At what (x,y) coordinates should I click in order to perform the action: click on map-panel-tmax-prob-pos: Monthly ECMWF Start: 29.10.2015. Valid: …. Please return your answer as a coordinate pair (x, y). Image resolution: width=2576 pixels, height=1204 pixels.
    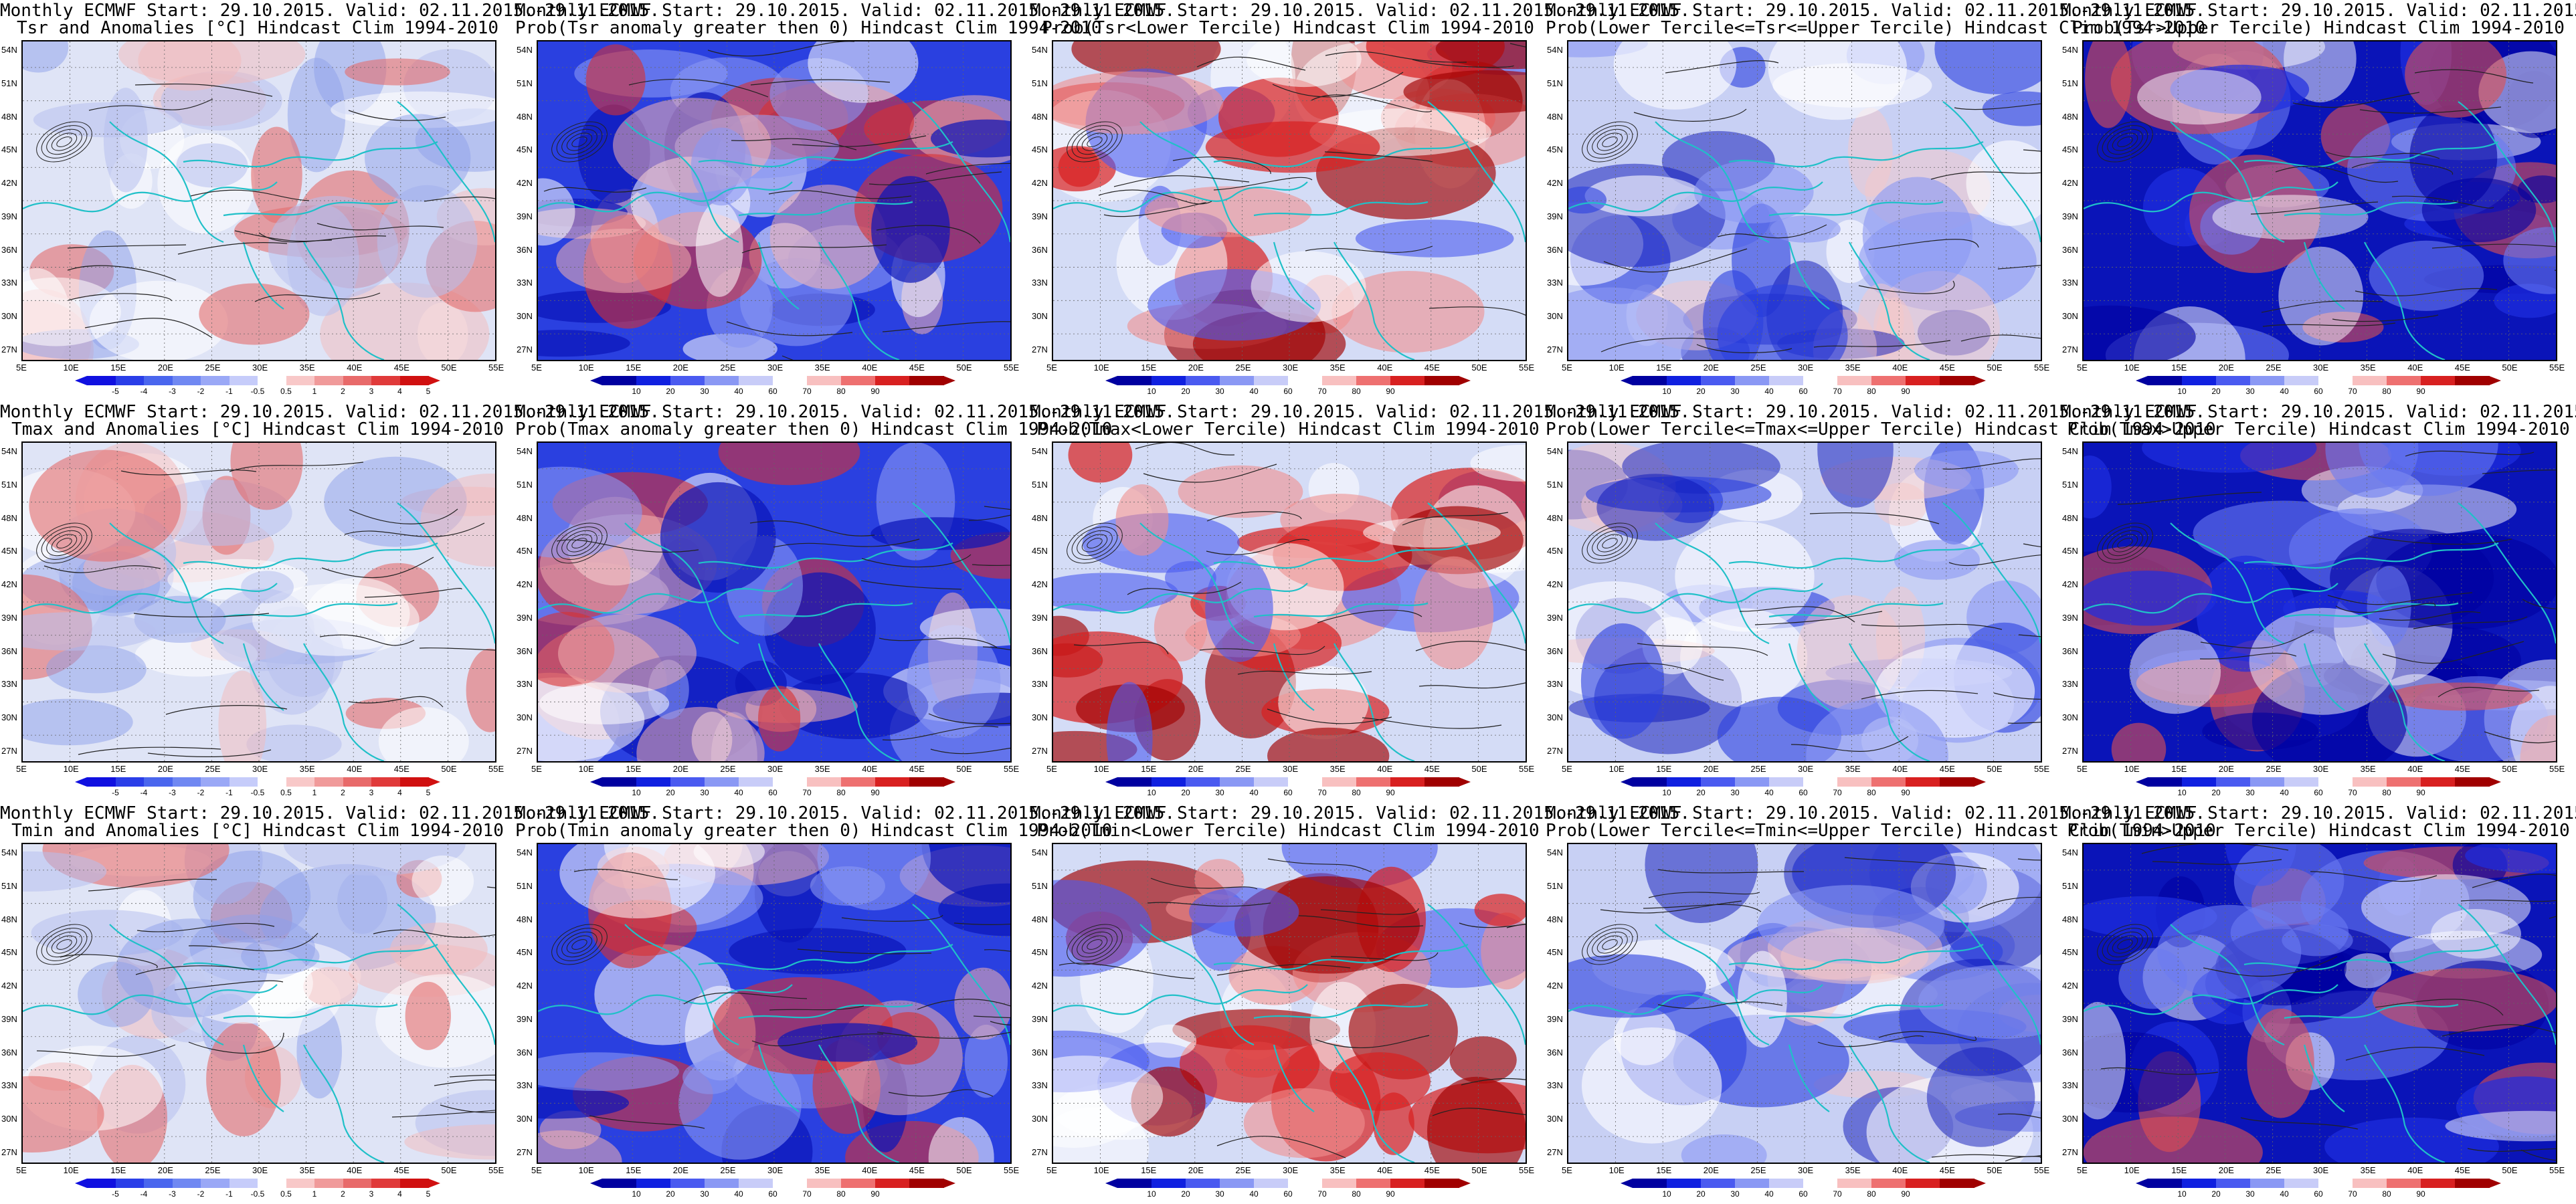
    Looking at the image, I should click on (846, 602).